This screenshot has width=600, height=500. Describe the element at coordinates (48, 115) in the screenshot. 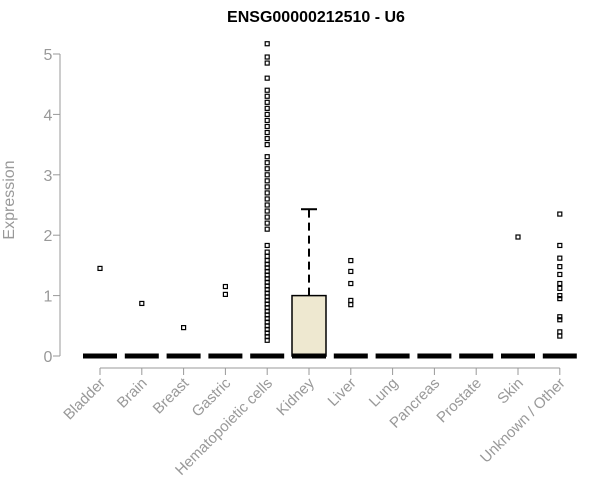

I see `y-tick-label: 4` at that location.